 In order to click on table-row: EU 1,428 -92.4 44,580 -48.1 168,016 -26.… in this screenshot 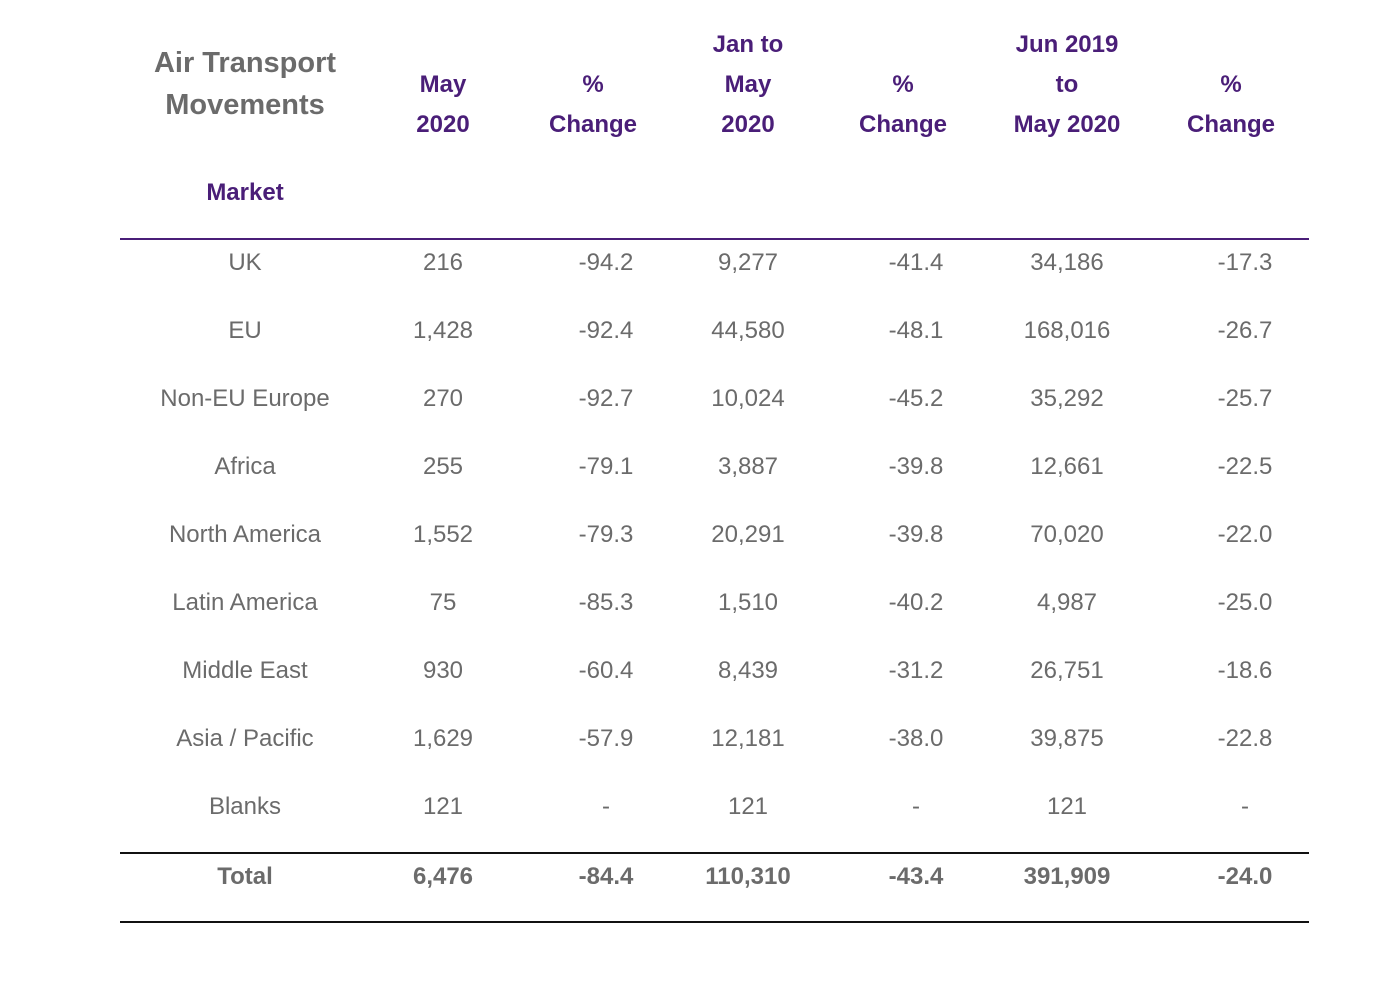, I will do `click(698, 331)`.